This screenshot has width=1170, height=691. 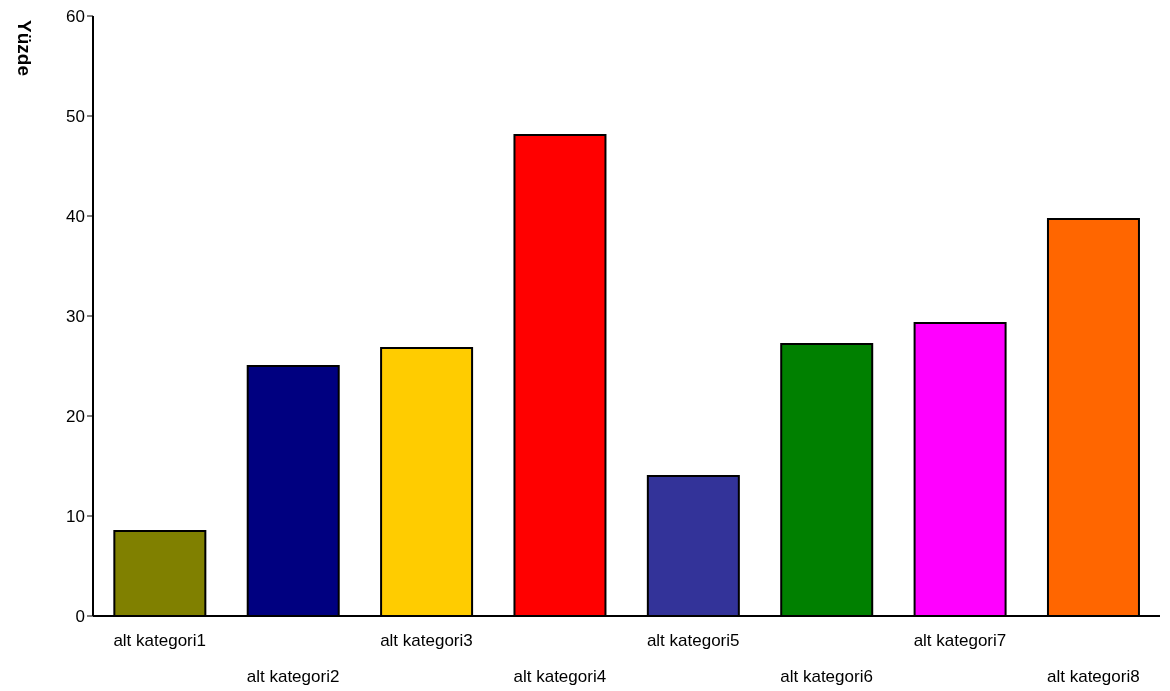 What do you see at coordinates (560, 676) in the screenshot?
I see `x-tick-label: alt kategori4` at bounding box center [560, 676].